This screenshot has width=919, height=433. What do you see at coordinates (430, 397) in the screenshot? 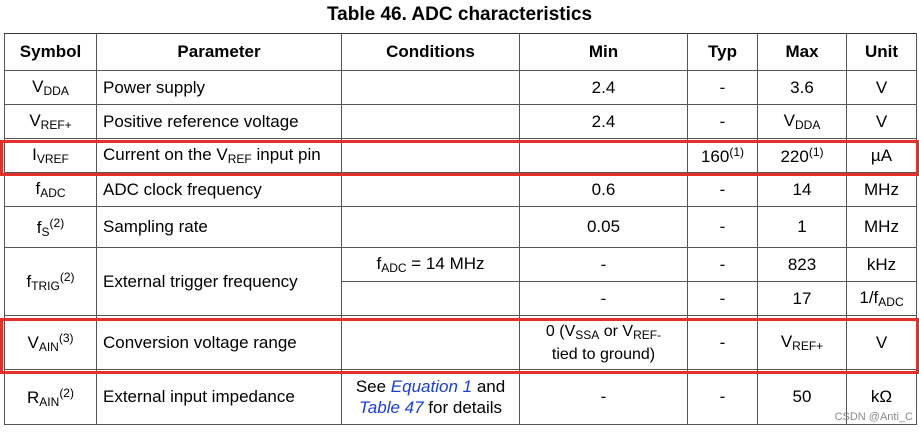
I see `conditions-cell: See Equation 1 and Table 47 for details` at bounding box center [430, 397].